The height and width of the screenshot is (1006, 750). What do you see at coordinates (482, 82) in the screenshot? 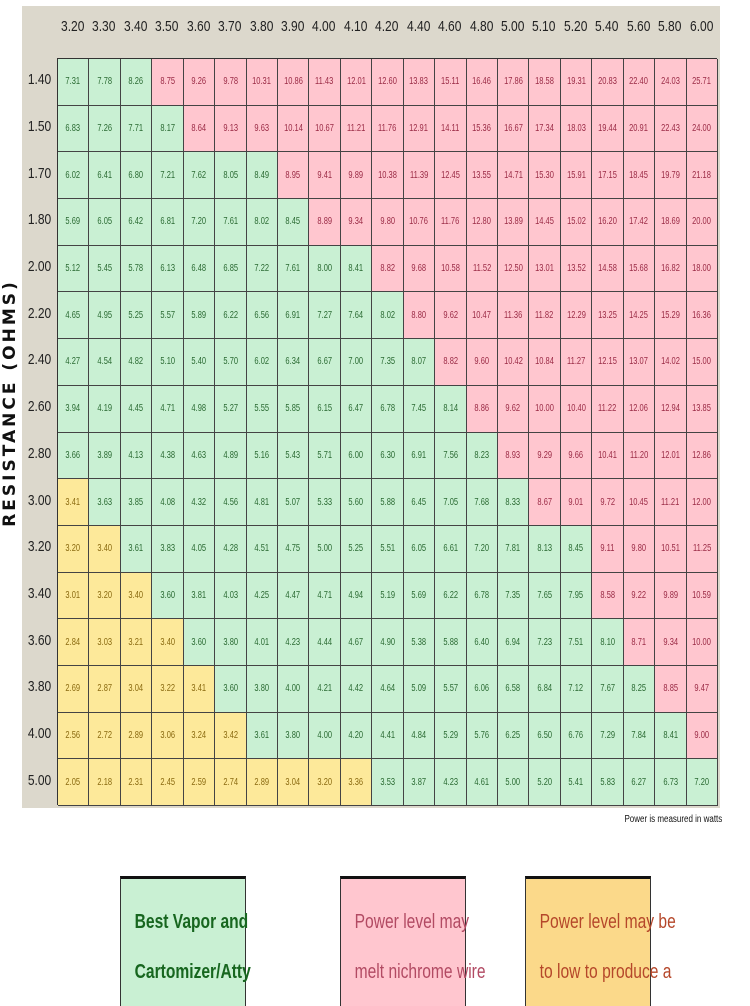
I see `power-cell: 16.46` at bounding box center [482, 82].